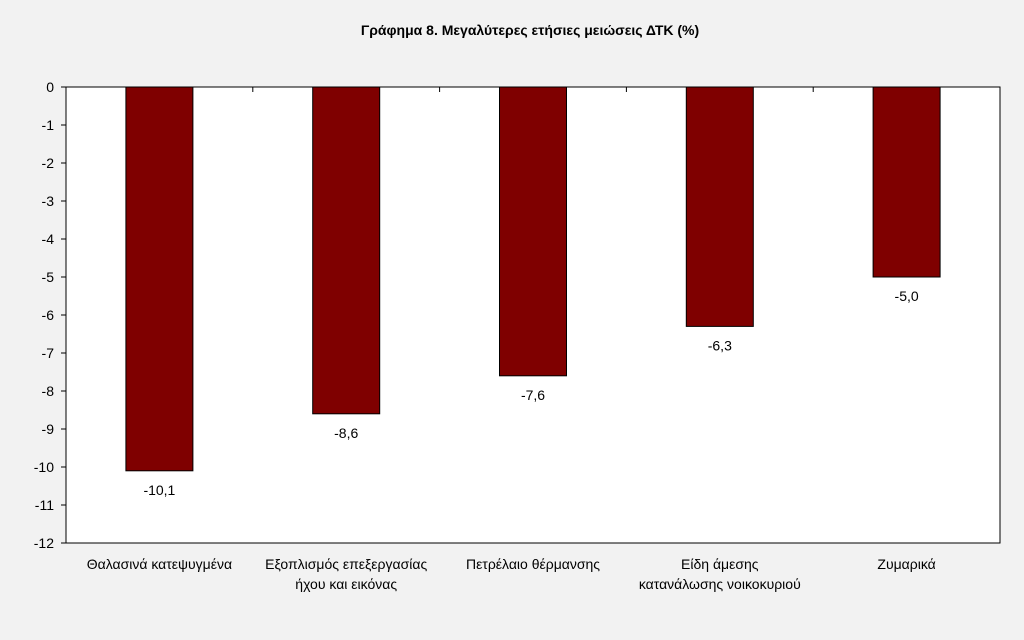  What do you see at coordinates (48, 277) in the screenshot?
I see `y-tick-label: -5` at bounding box center [48, 277].